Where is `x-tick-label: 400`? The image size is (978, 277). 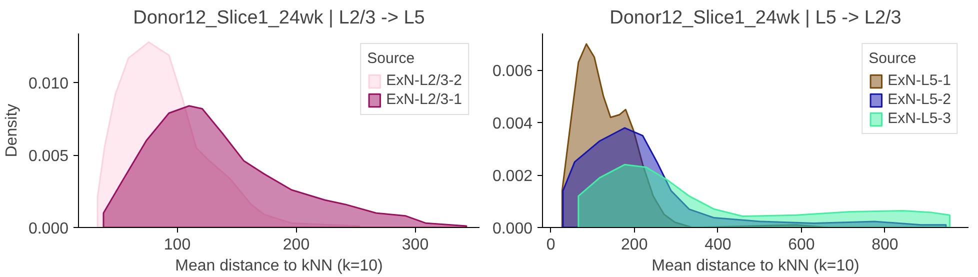
x-tick-label: 400 is located at coordinates (718, 245).